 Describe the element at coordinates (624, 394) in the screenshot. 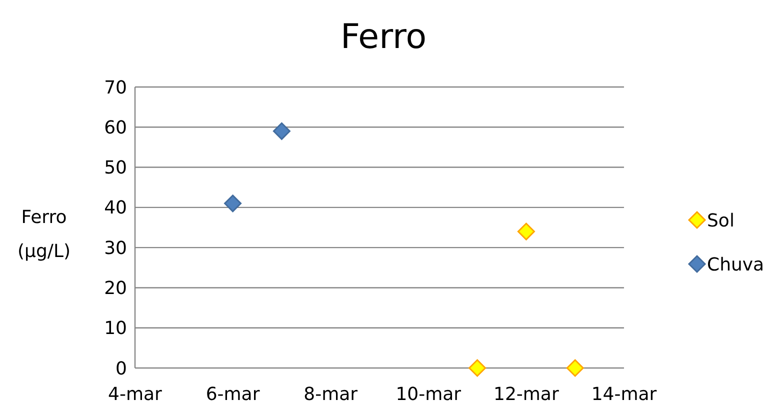

I see `x-tick-label: 14-mar` at that location.